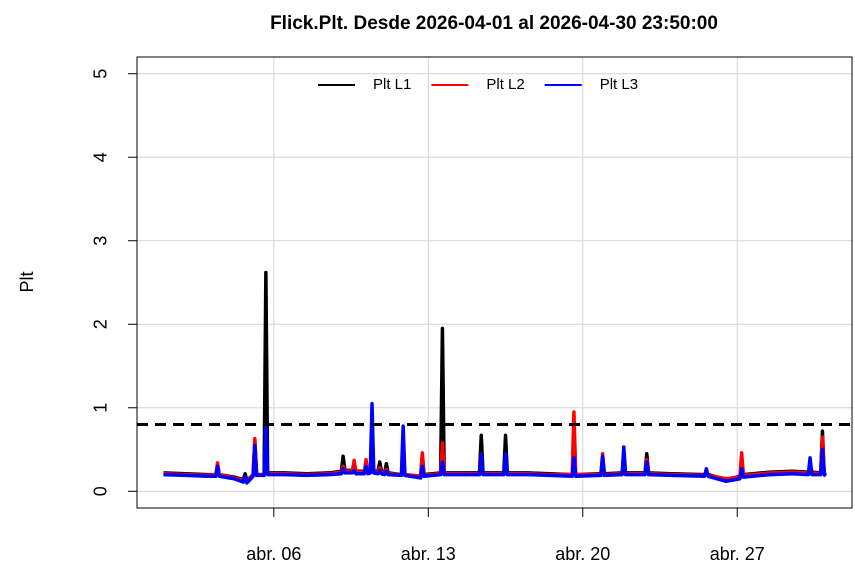 The image size is (855, 570). I want to click on y-axis-label: Plt, so click(27, 281).